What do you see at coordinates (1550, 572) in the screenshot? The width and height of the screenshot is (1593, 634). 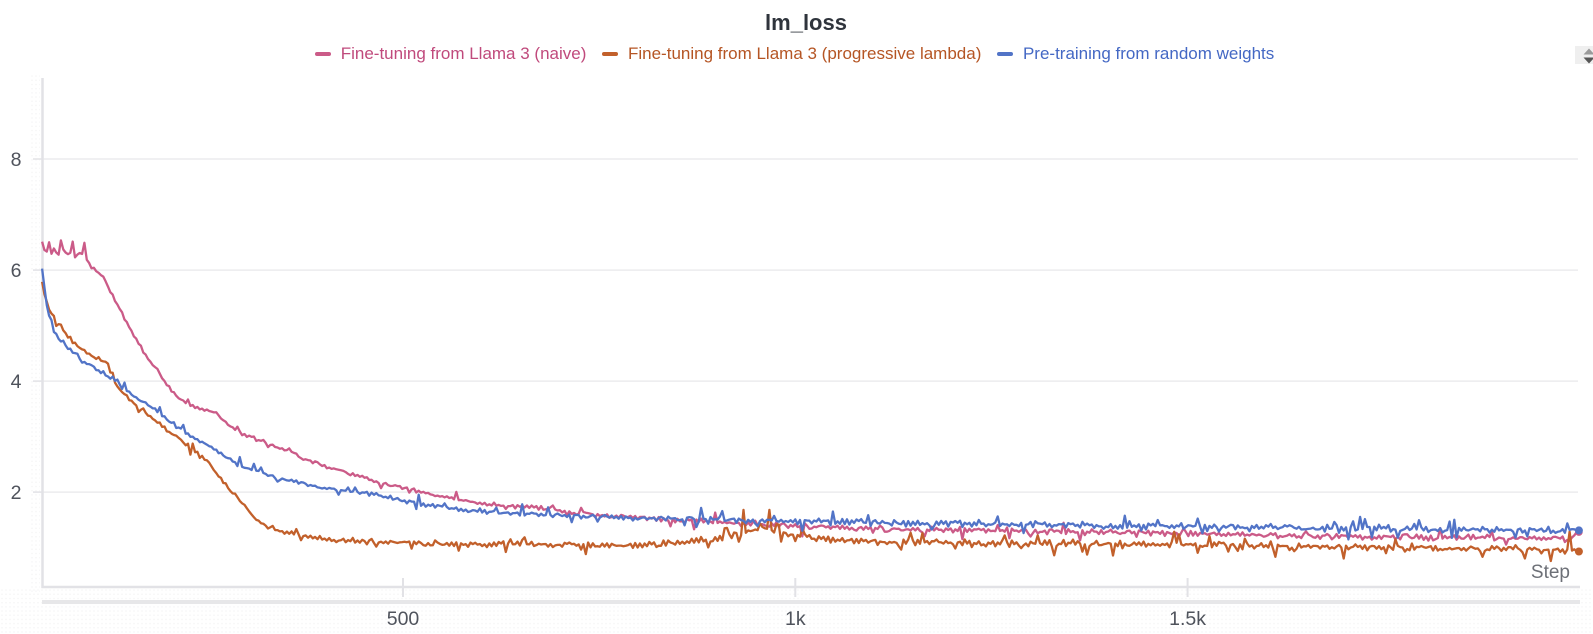 I see `svg-text: Step` at bounding box center [1550, 572].